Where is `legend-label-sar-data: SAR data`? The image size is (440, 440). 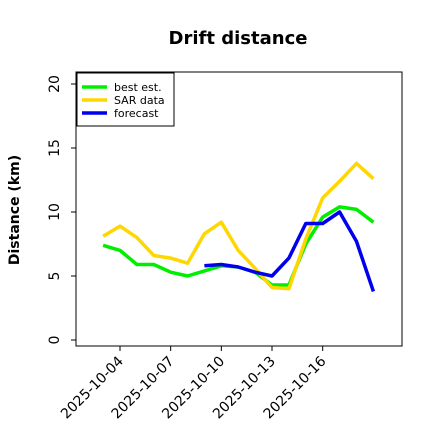 legend-label-sar-data: SAR data is located at coordinates (139, 100).